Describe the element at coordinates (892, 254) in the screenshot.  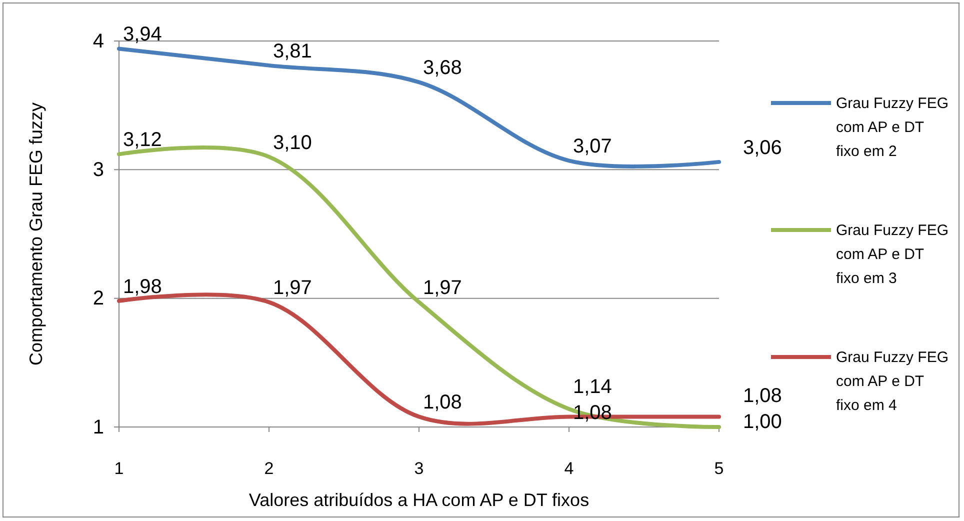
I see `legend-label: Grau Fuzzy FEG com AP e DT fixo em 3` at that location.